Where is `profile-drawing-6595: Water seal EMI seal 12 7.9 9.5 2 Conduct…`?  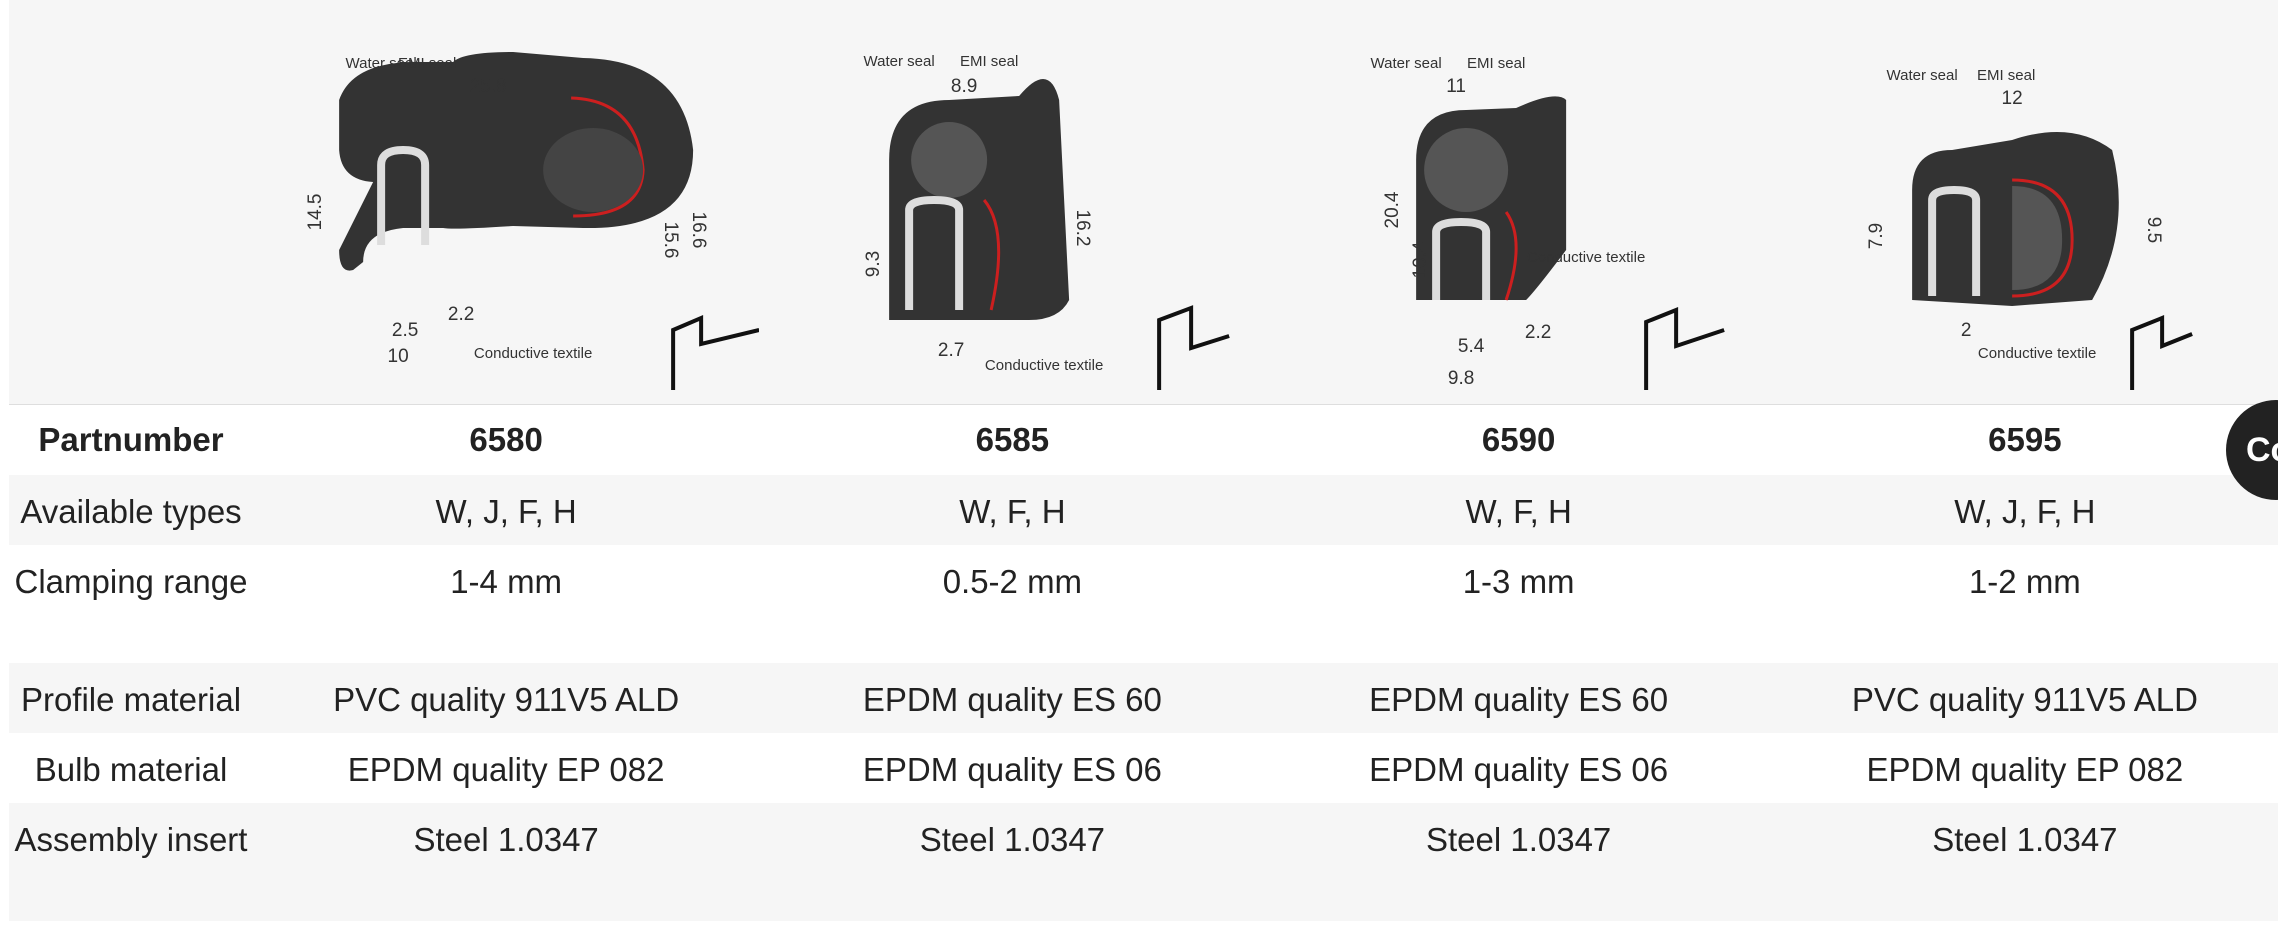
profile-drawing-6595: Water seal EMI seal 12 7.9 9.5 2 Conduct… is located at coordinates (2024, 202).